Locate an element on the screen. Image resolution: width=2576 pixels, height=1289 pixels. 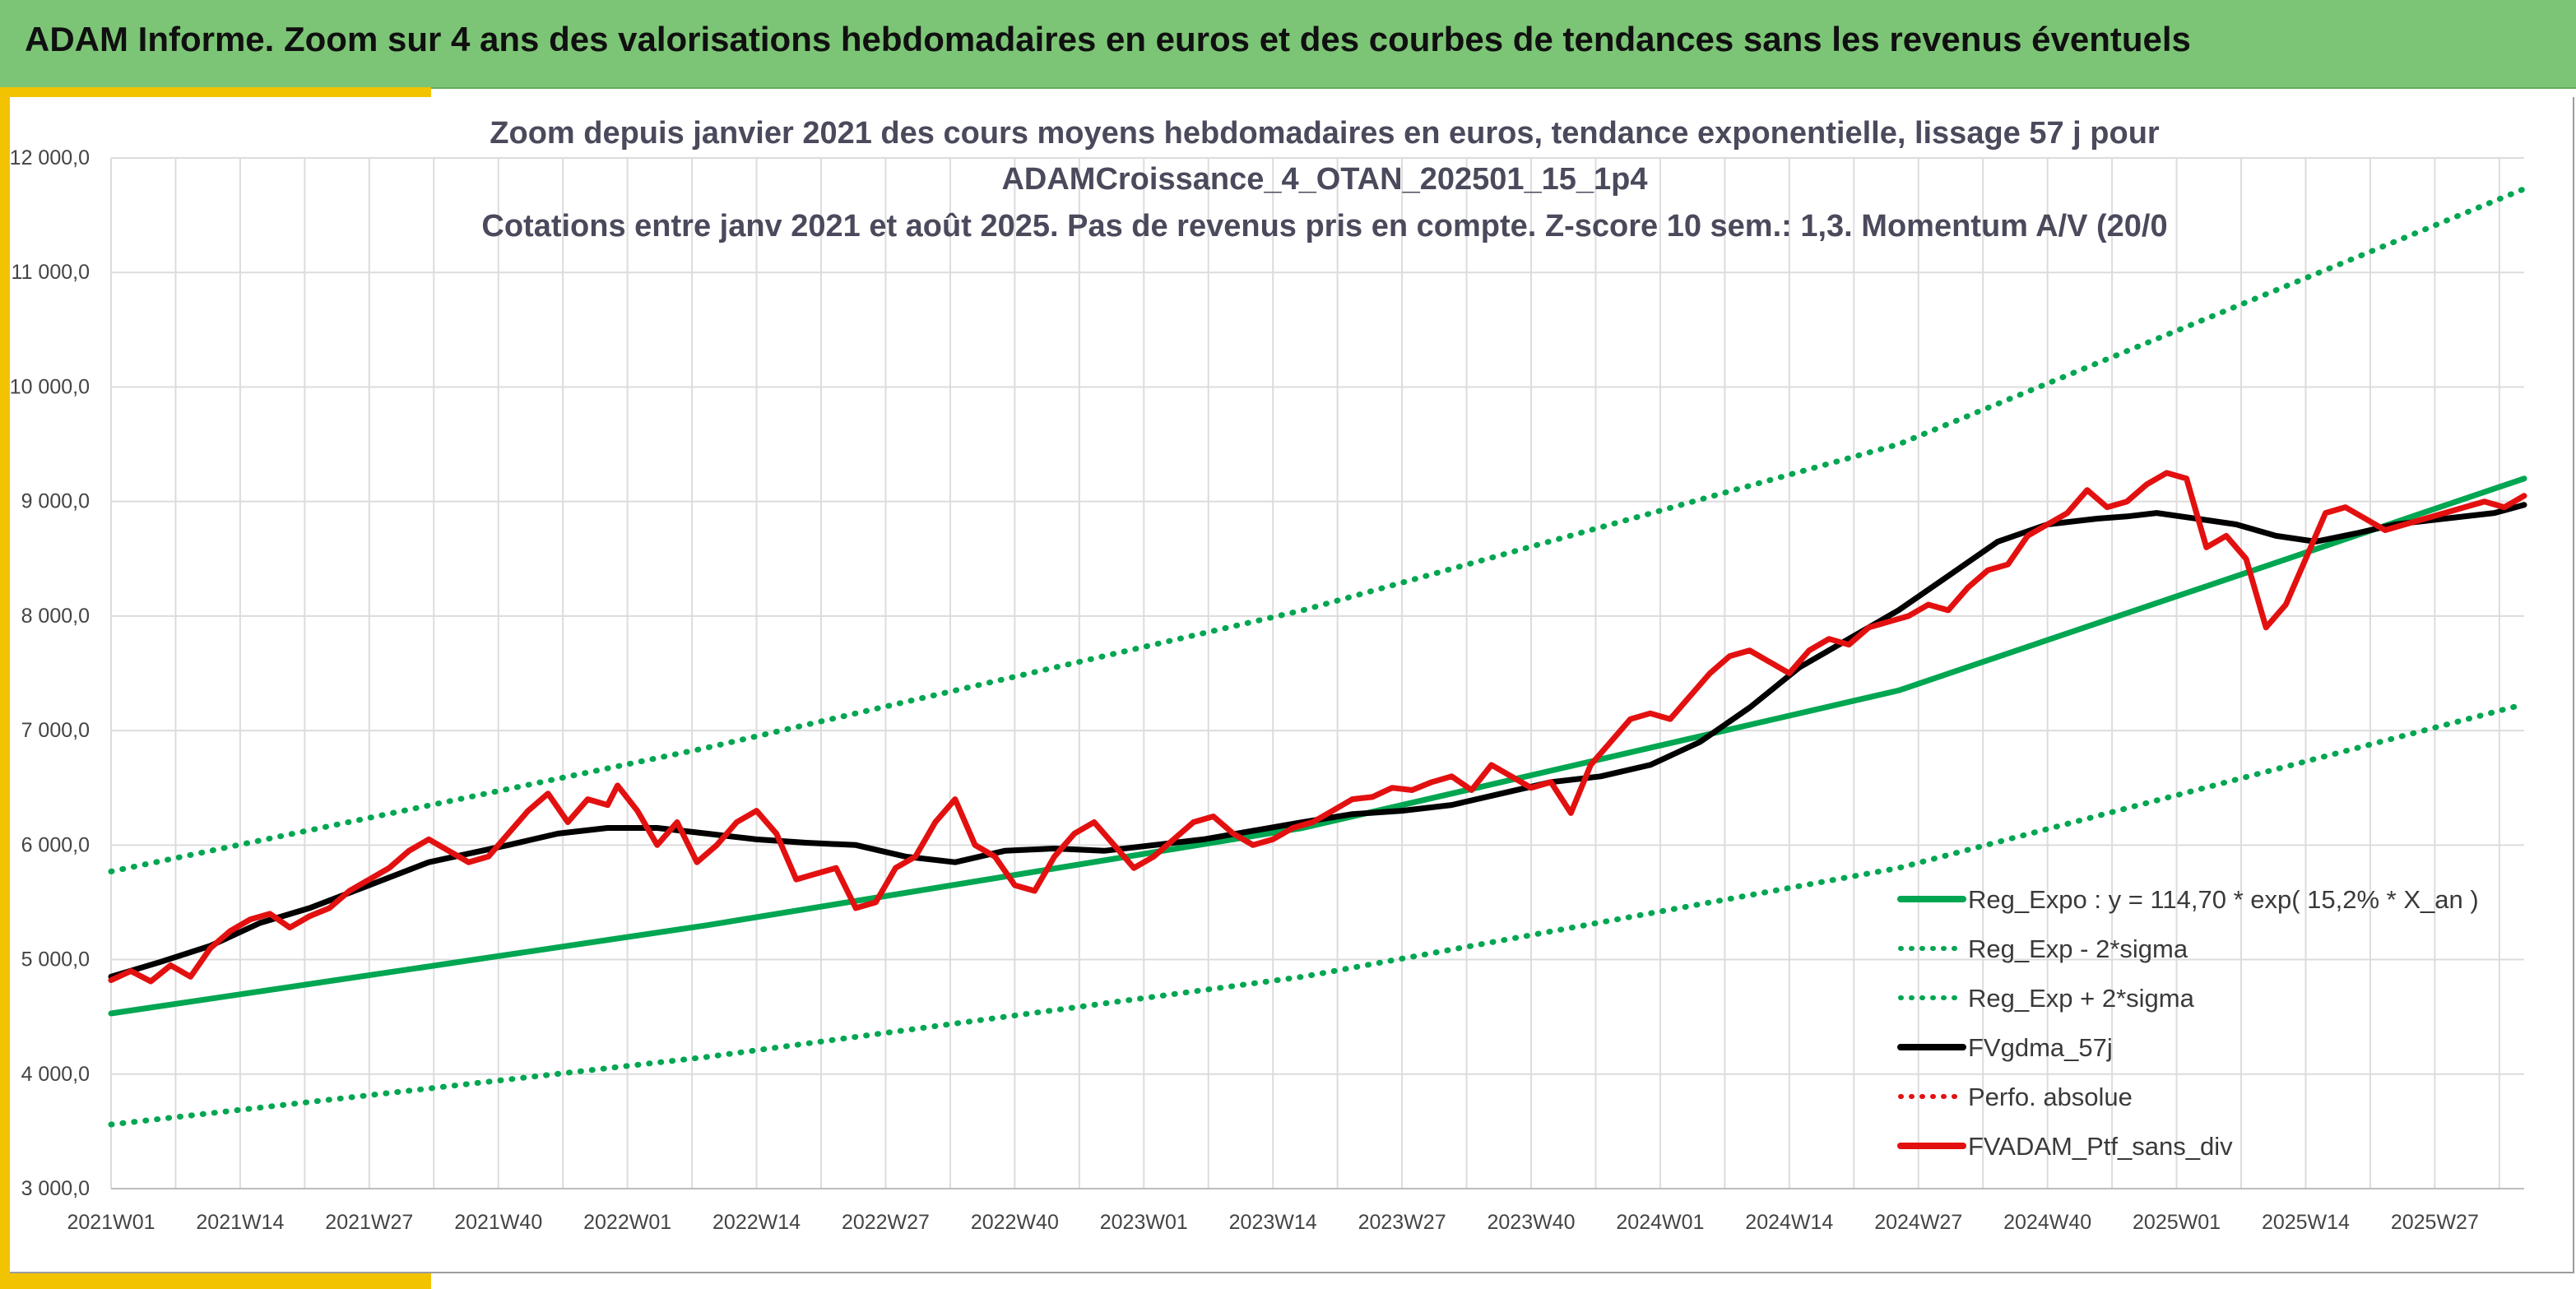
x-tick-label: 2024W27 is located at coordinates (1918, 1222).